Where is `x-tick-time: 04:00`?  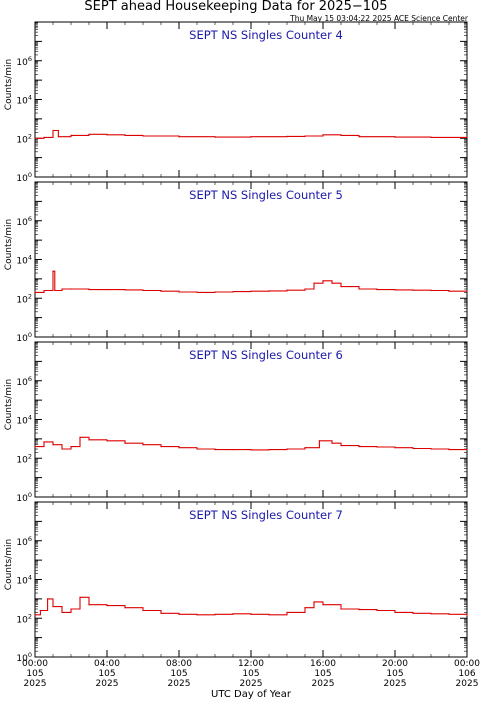
x-tick-time: 04:00 is located at coordinates (107, 664).